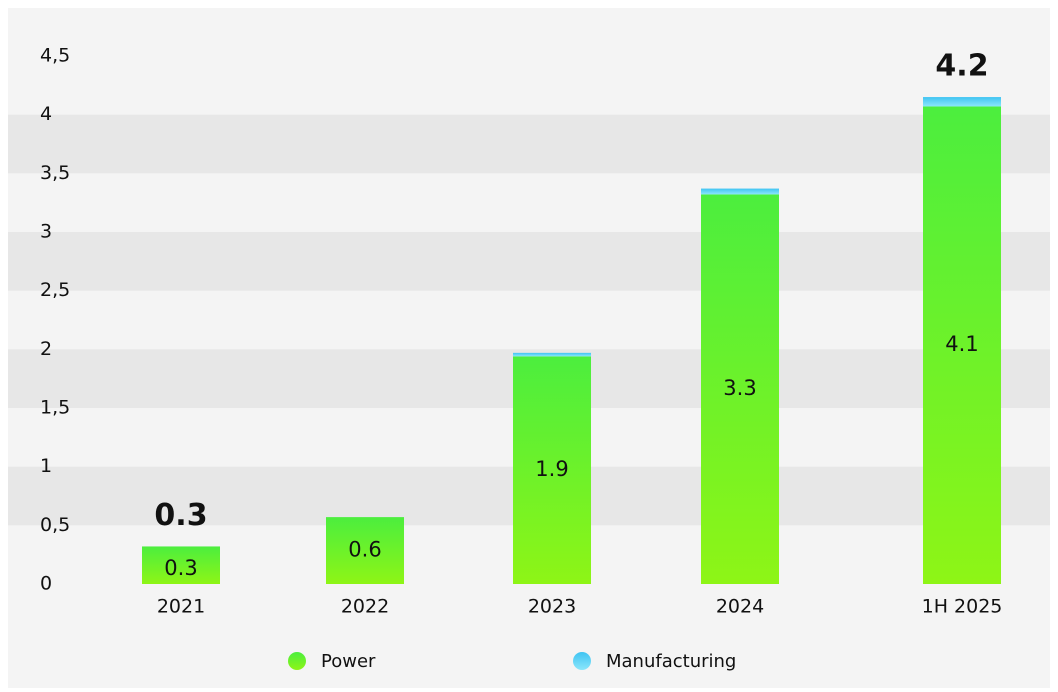 The width and height of the screenshot is (1058, 692). Describe the element at coordinates (552, 607) in the screenshot. I see `x-tick-label: 2023` at that location.